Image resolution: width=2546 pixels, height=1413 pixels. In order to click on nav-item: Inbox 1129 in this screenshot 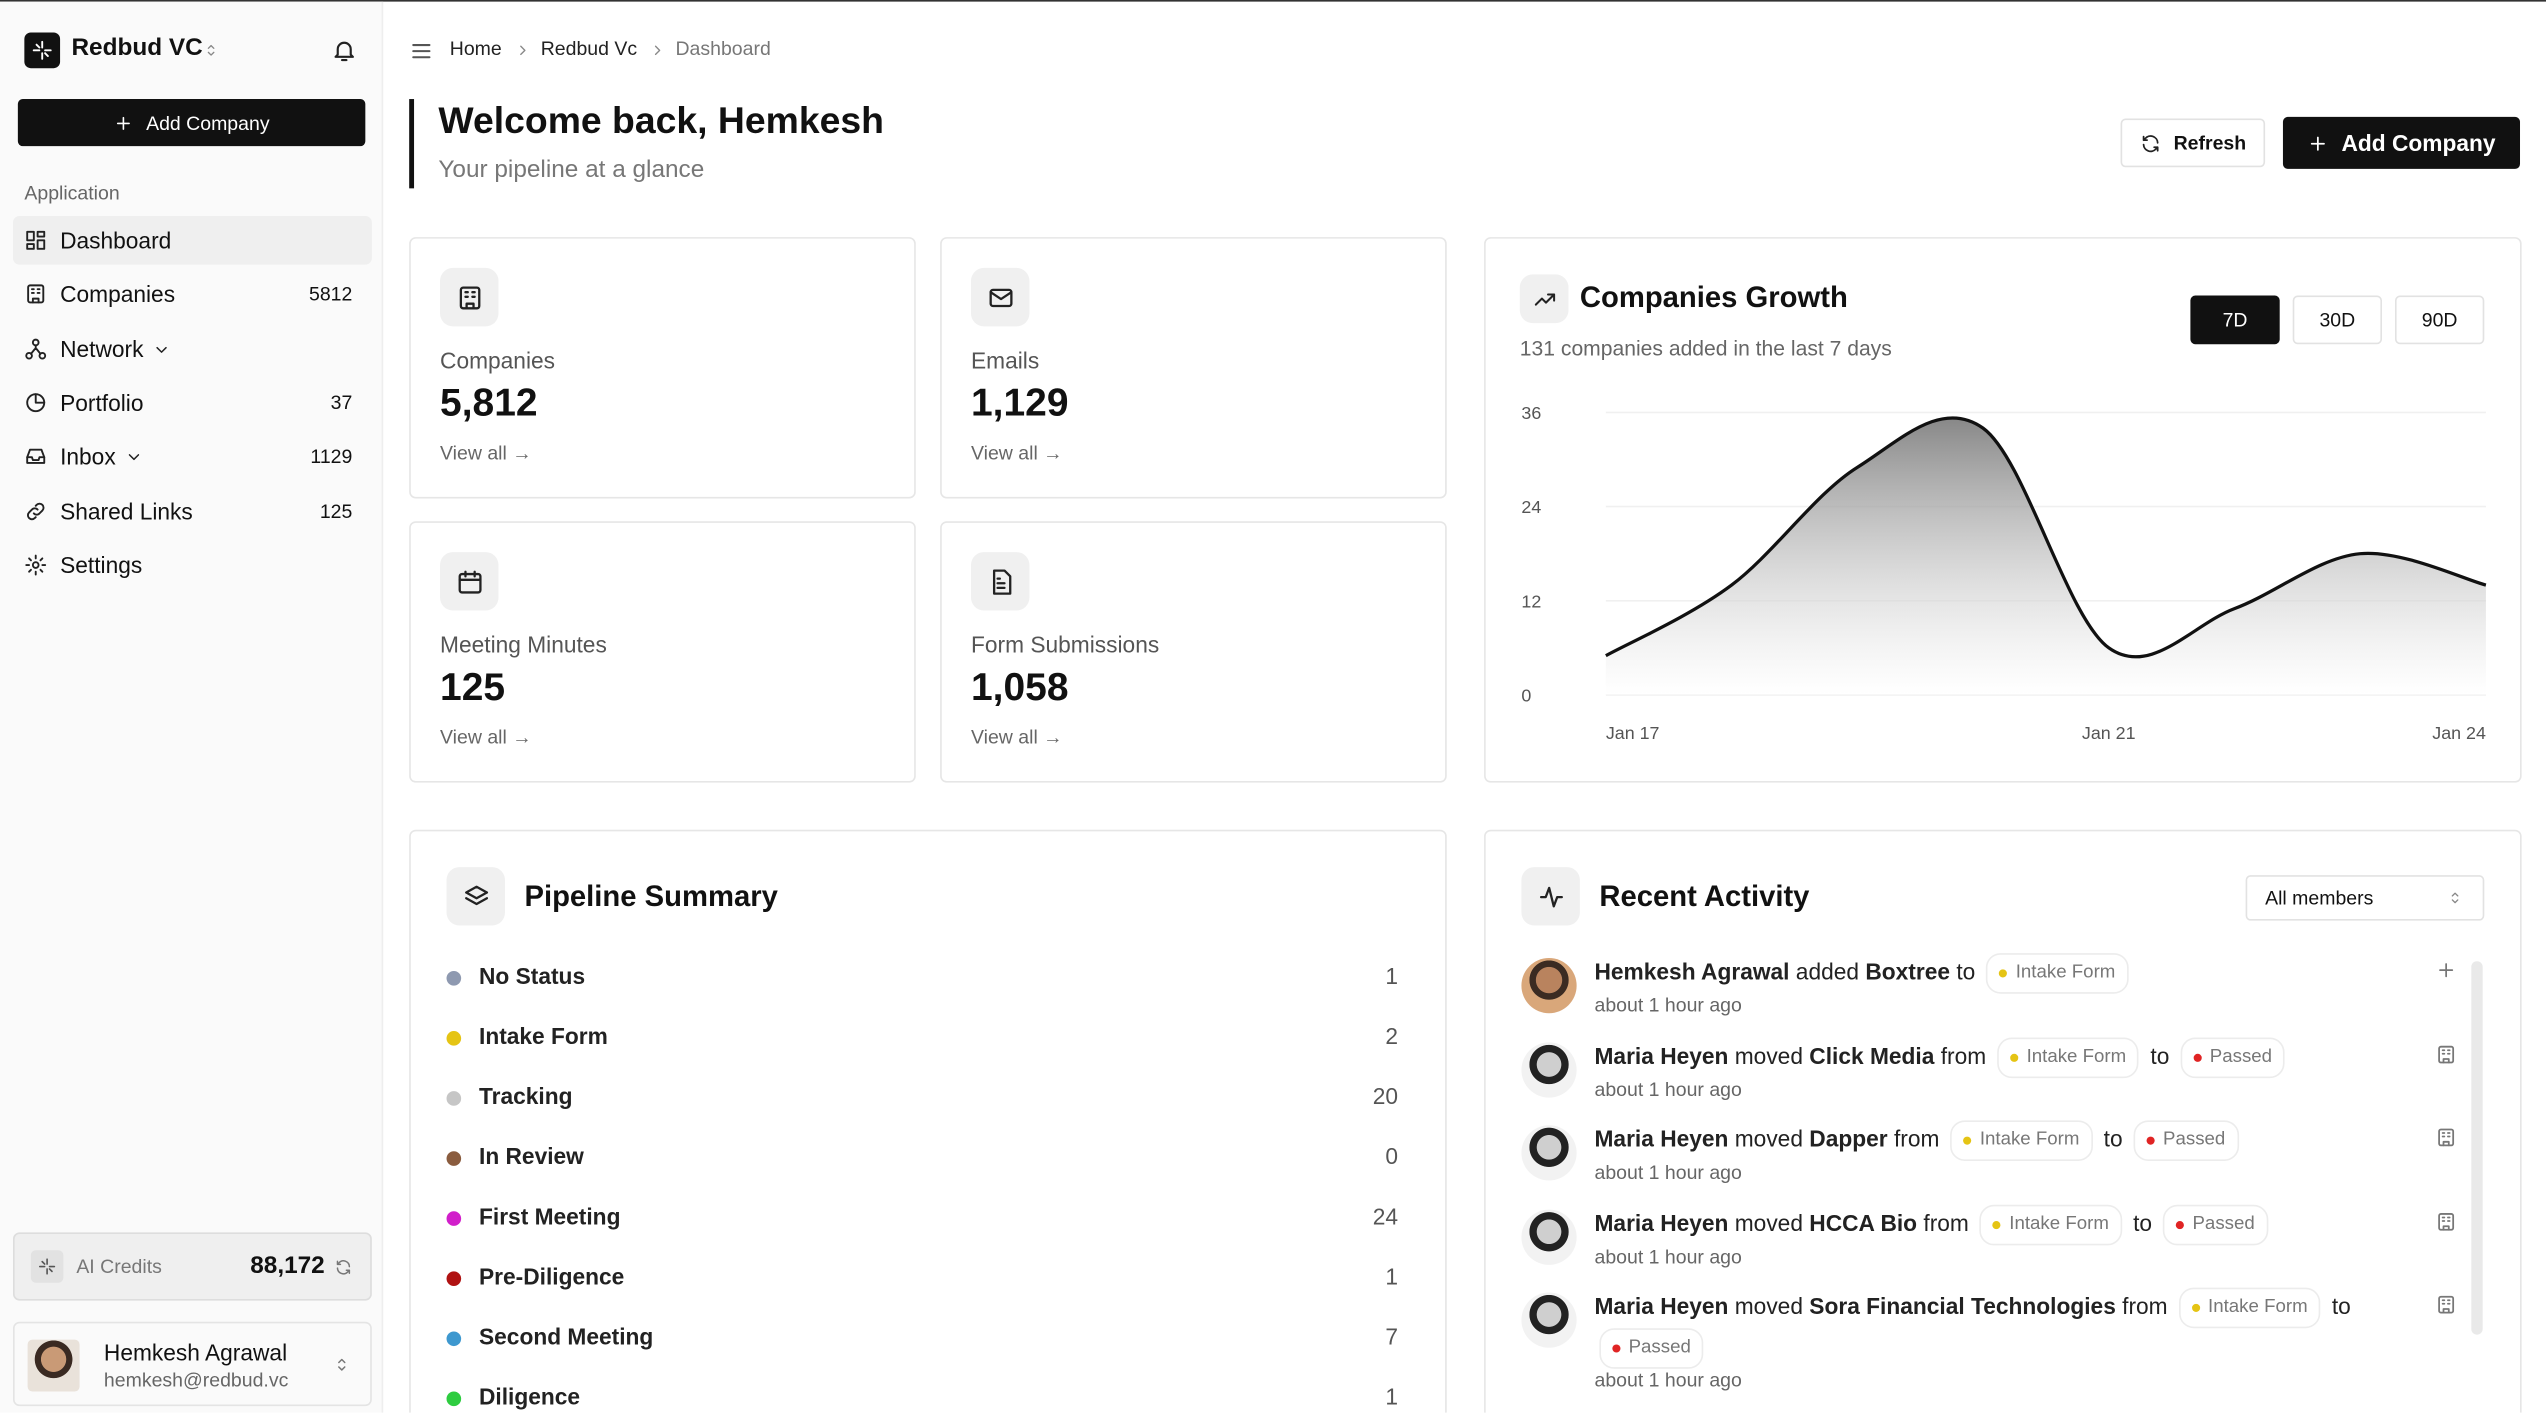, I will do `click(192, 456)`.